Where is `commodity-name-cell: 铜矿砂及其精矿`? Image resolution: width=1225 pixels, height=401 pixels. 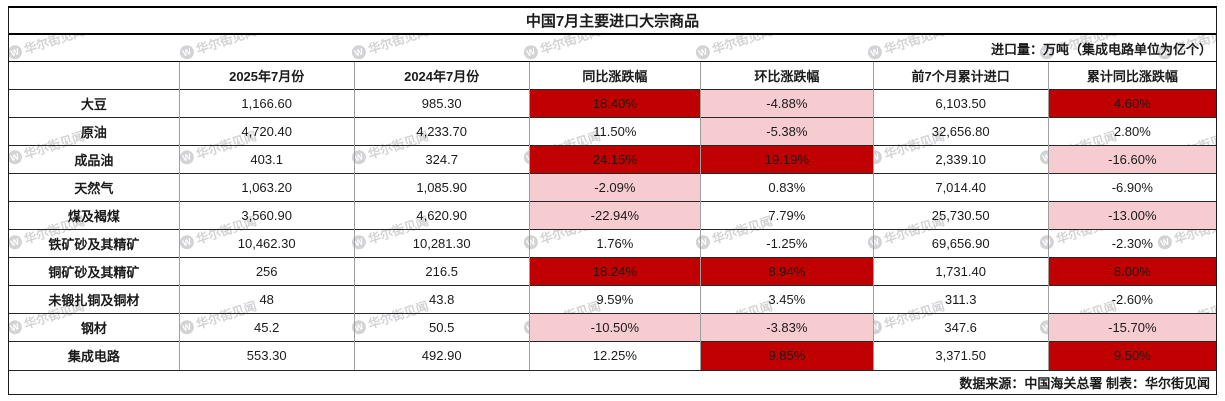
commodity-name-cell: 铜矿砂及其精矿 is located at coordinates (94, 271).